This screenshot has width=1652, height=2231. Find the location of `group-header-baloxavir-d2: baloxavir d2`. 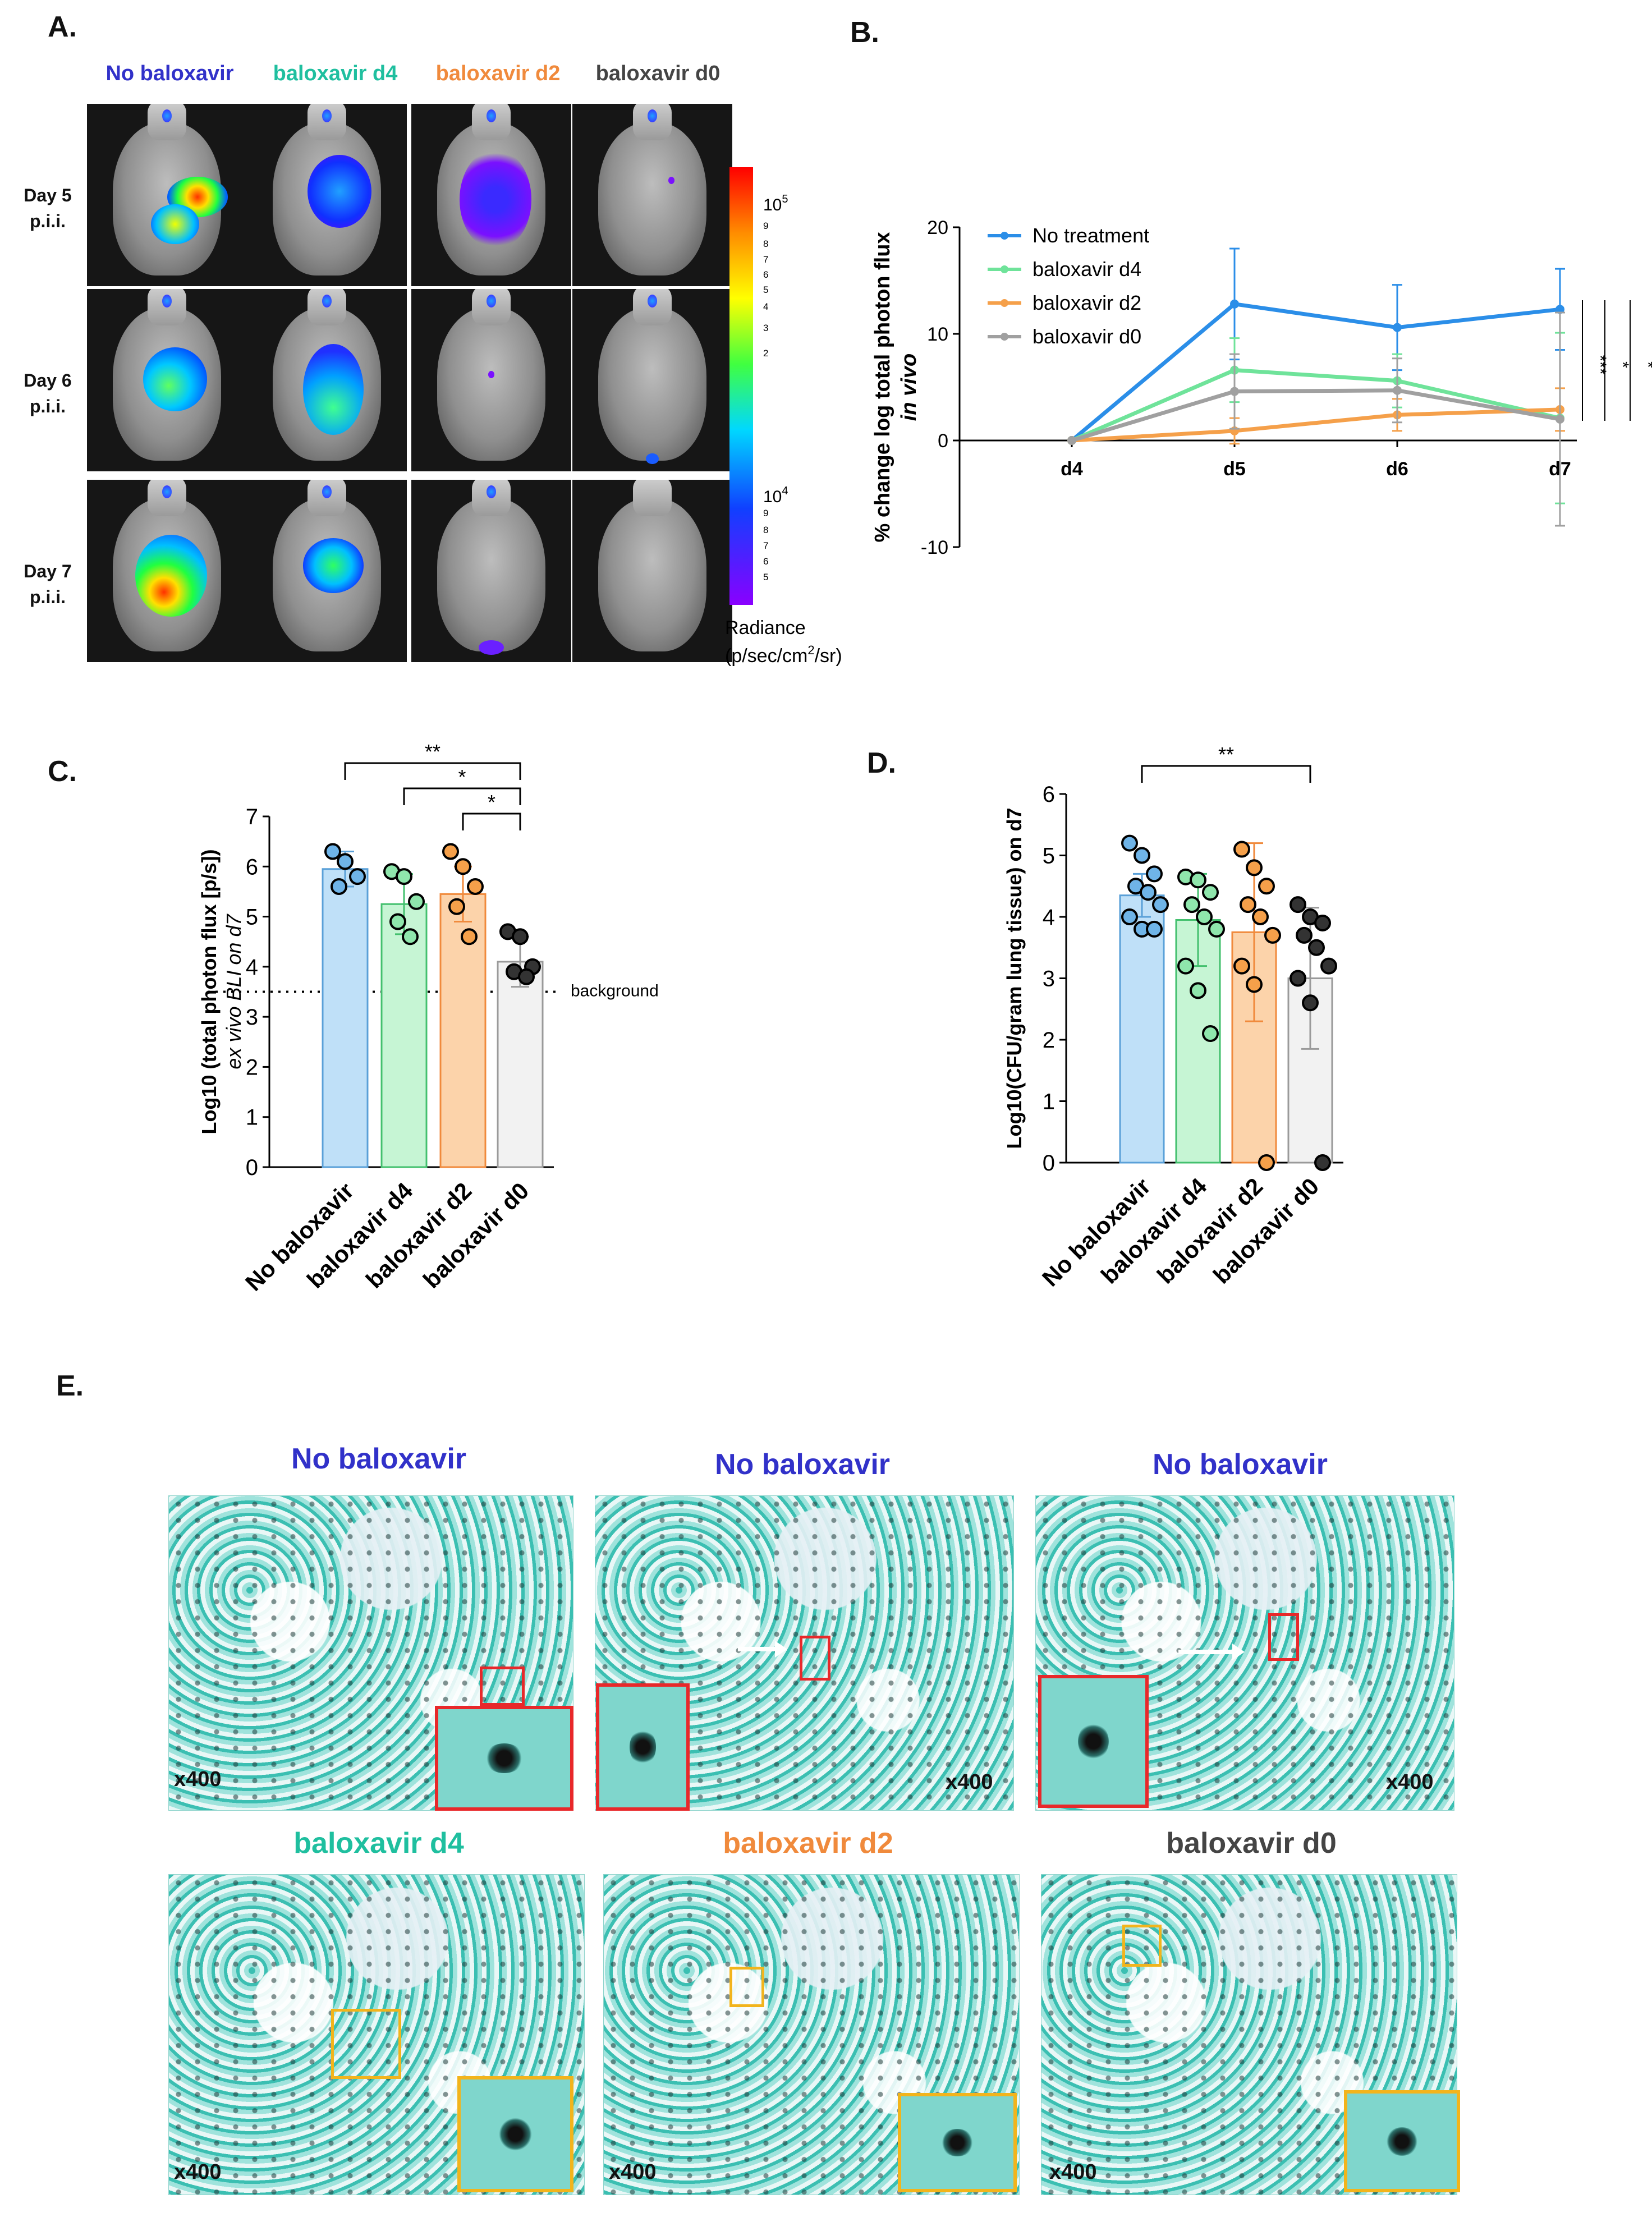

group-header-baloxavir-d2: baloxavir d2 is located at coordinates (498, 73).